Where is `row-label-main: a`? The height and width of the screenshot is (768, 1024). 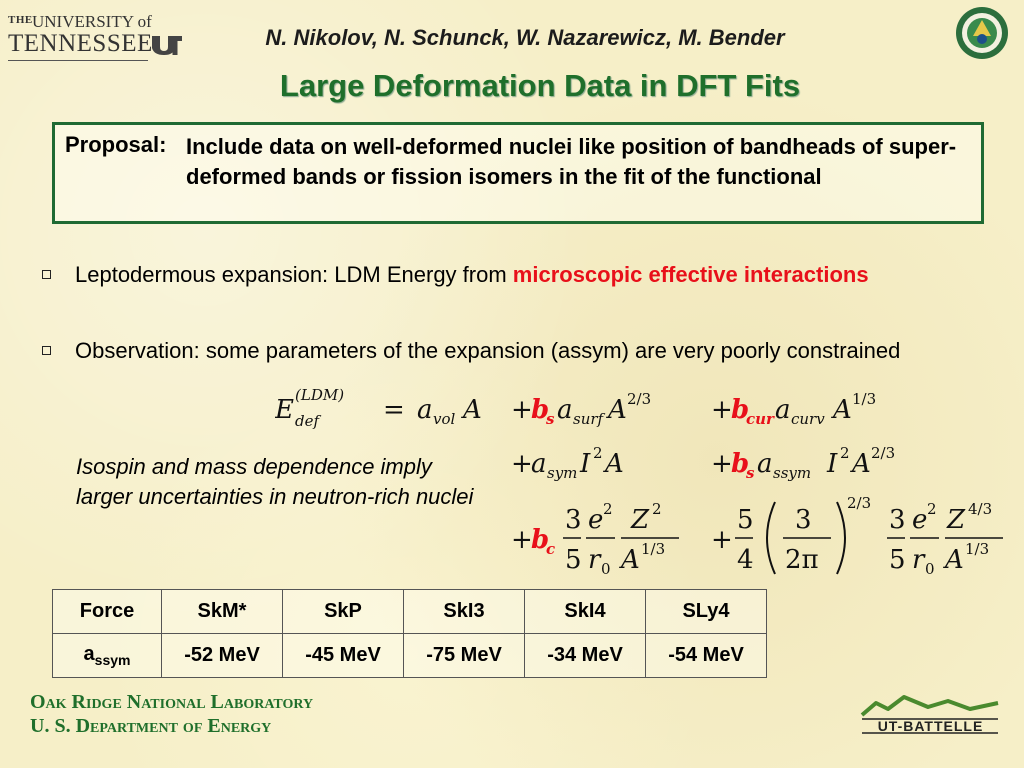 row-label-main: a is located at coordinates (89, 654).